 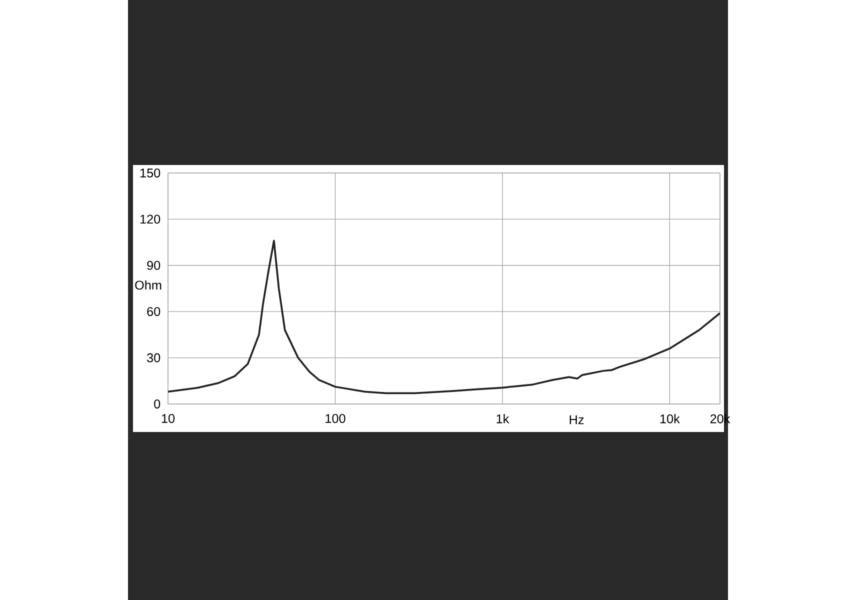 What do you see at coordinates (577, 419) in the screenshot?
I see `x-axis-title: Hz` at bounding box center [577, 419].